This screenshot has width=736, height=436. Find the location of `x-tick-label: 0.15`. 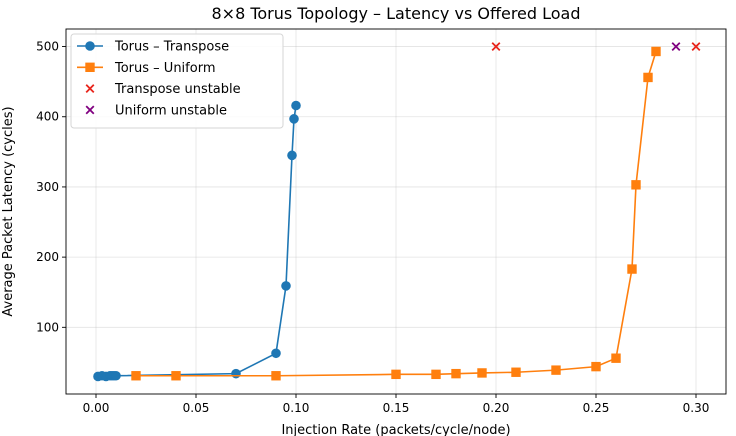

x-tick-label: 0.15 is located at coordinates (396, 408).